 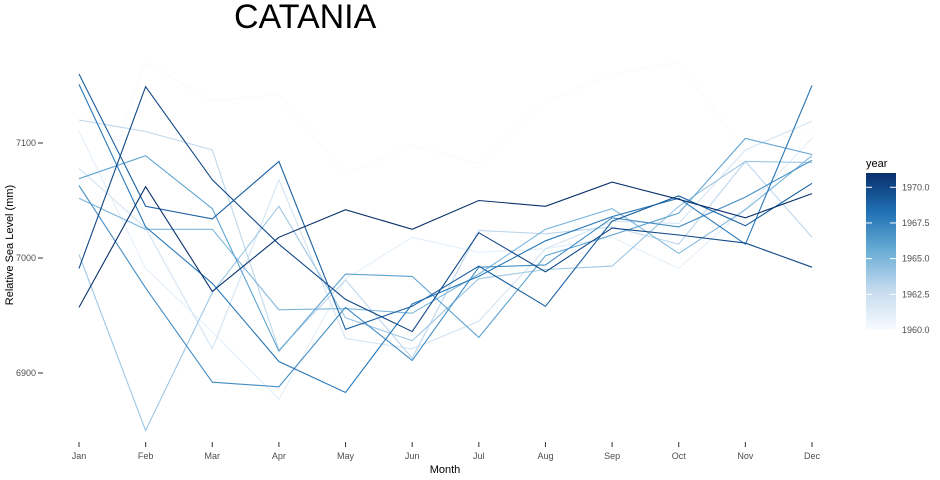 What do you see at coordinates (26, 258) in the screenshot?
I see `y-tick-label: 7000` at bounding box center [26, 258].